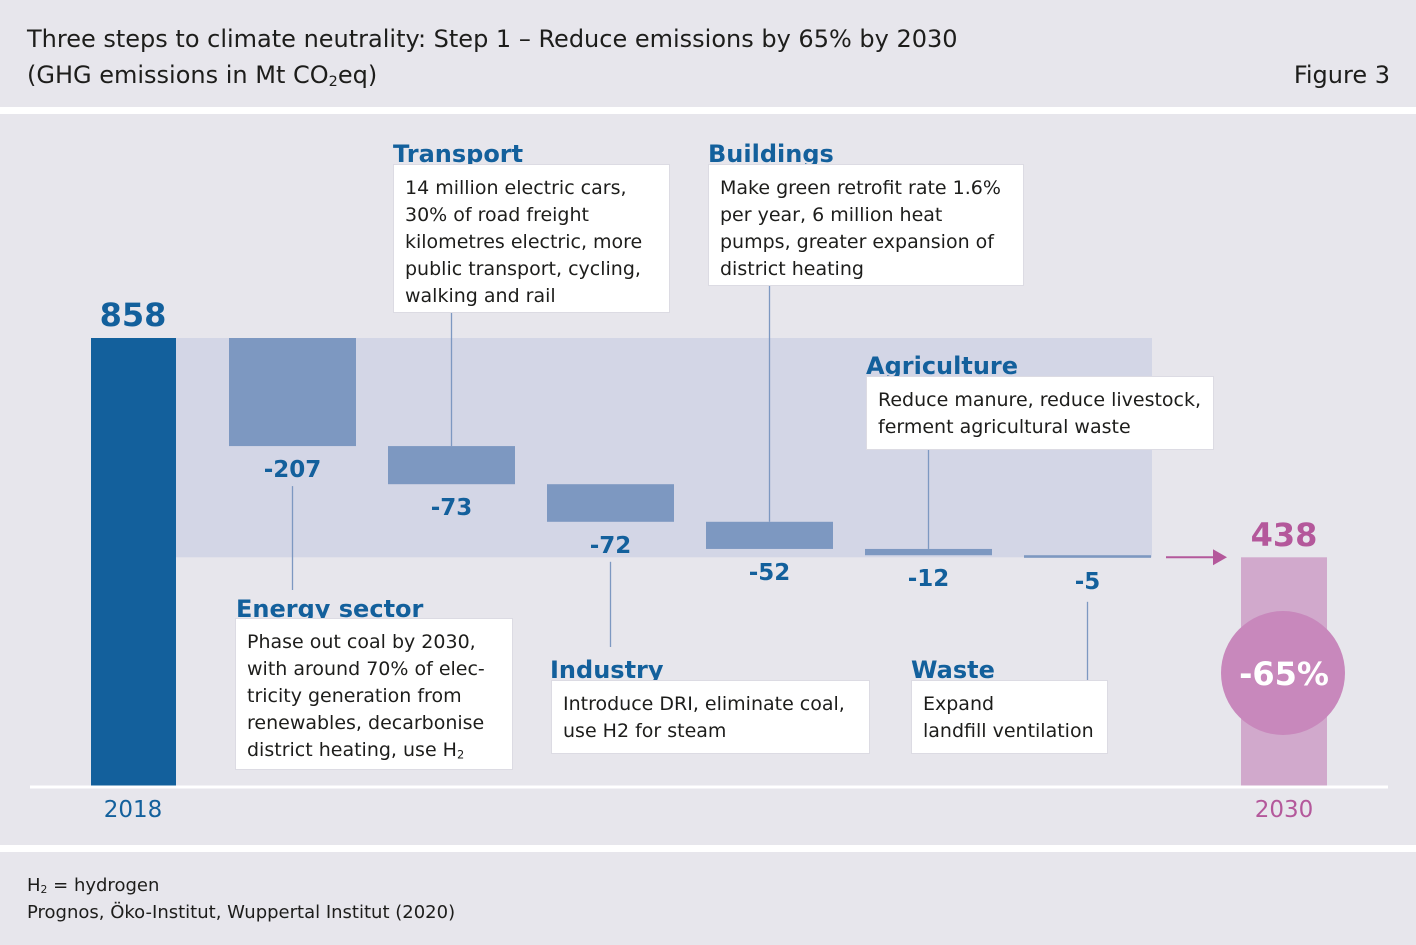 This screenshot has width=1416, height=945. I want to click on callout-line: walking and rail, so click(480, 296).